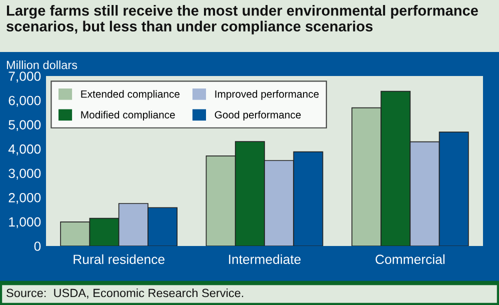 Image resolution: width=499 pixels, height=305 pixels. Describe the element at coordinates (125, 293) in the screenshot. I see `source-note: Source: USDA, Economic Research Service.` at that location.